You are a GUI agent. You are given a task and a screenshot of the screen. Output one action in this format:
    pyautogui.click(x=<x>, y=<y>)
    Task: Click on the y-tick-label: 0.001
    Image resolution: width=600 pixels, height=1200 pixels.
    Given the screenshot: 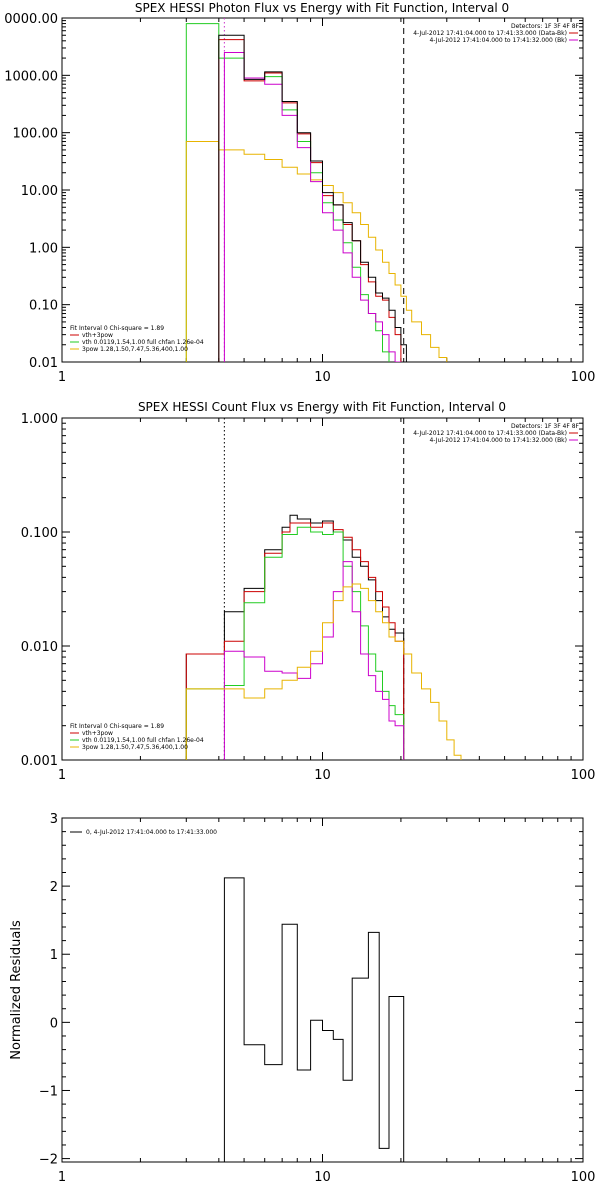 What is the action you would take?
    pyautogui.click(x=39, y=761)
    